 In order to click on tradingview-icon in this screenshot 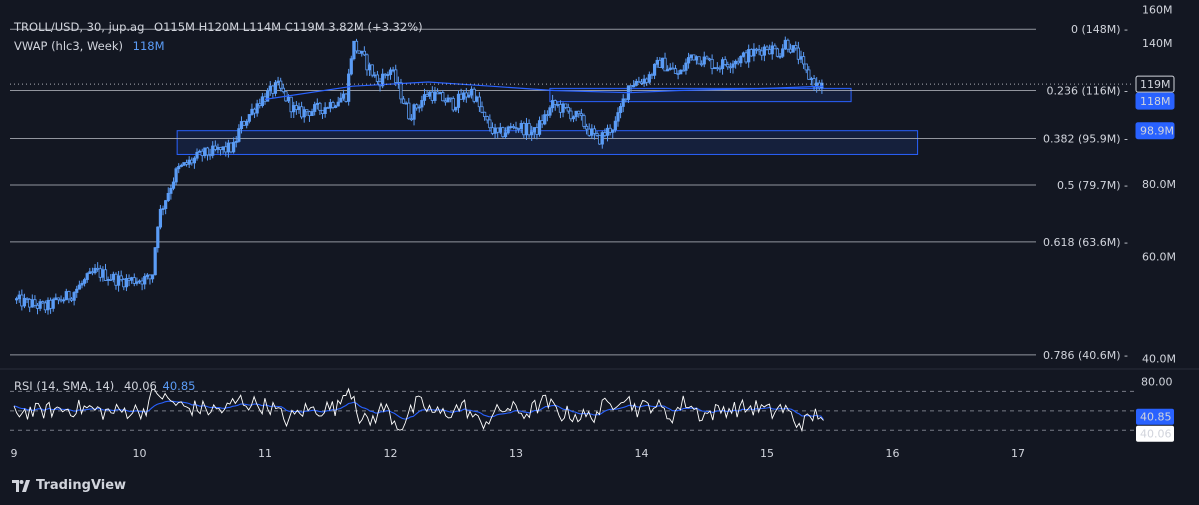, I will do `click(21, 485)`.